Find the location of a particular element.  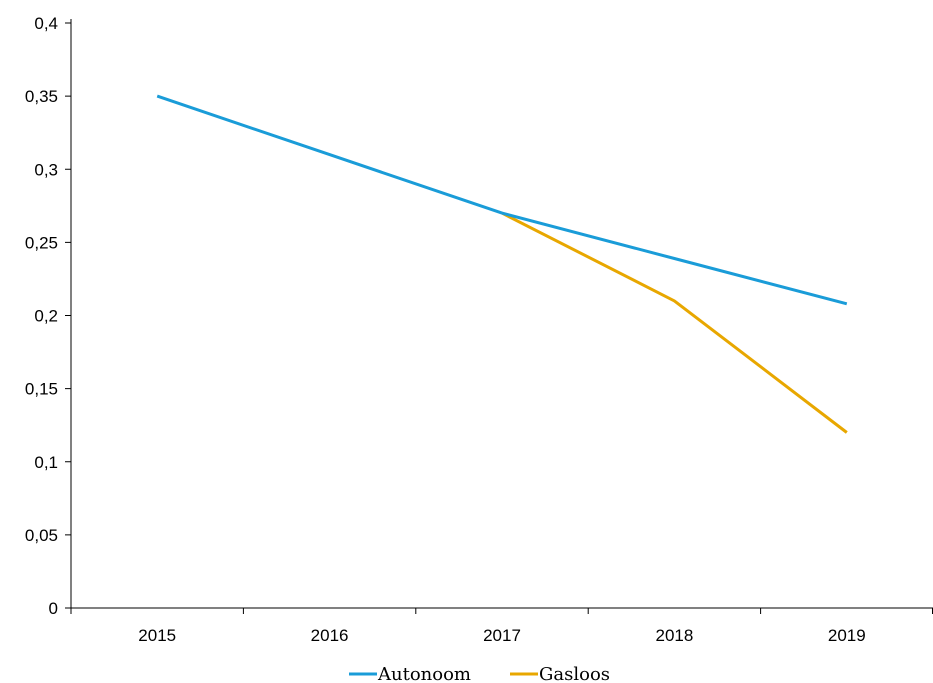

y-tick-label: 0,05 is located at coordinates (41, 535).